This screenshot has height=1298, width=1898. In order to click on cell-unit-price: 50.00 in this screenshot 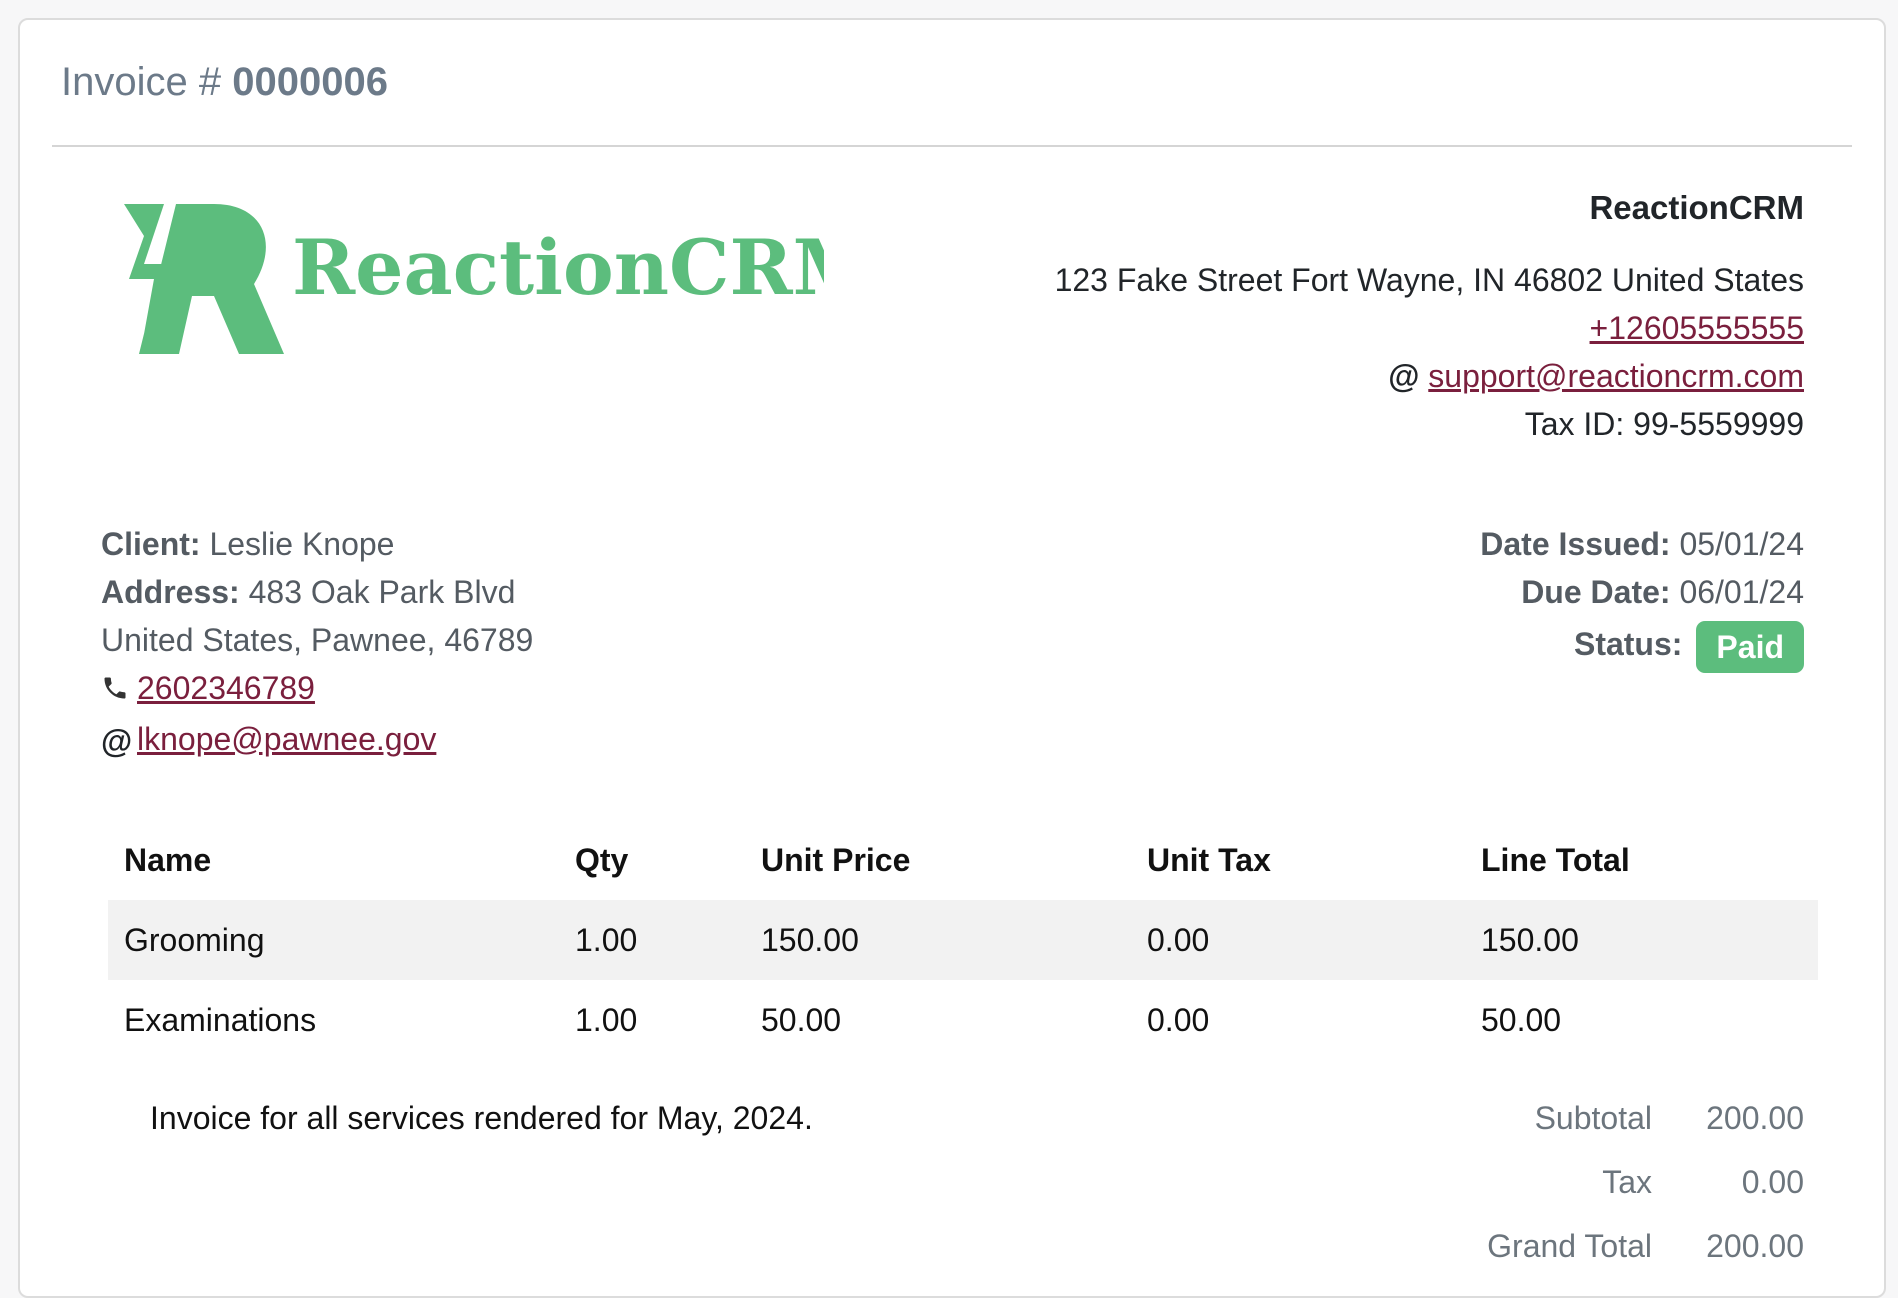, I will do `click(801, 1019)`.